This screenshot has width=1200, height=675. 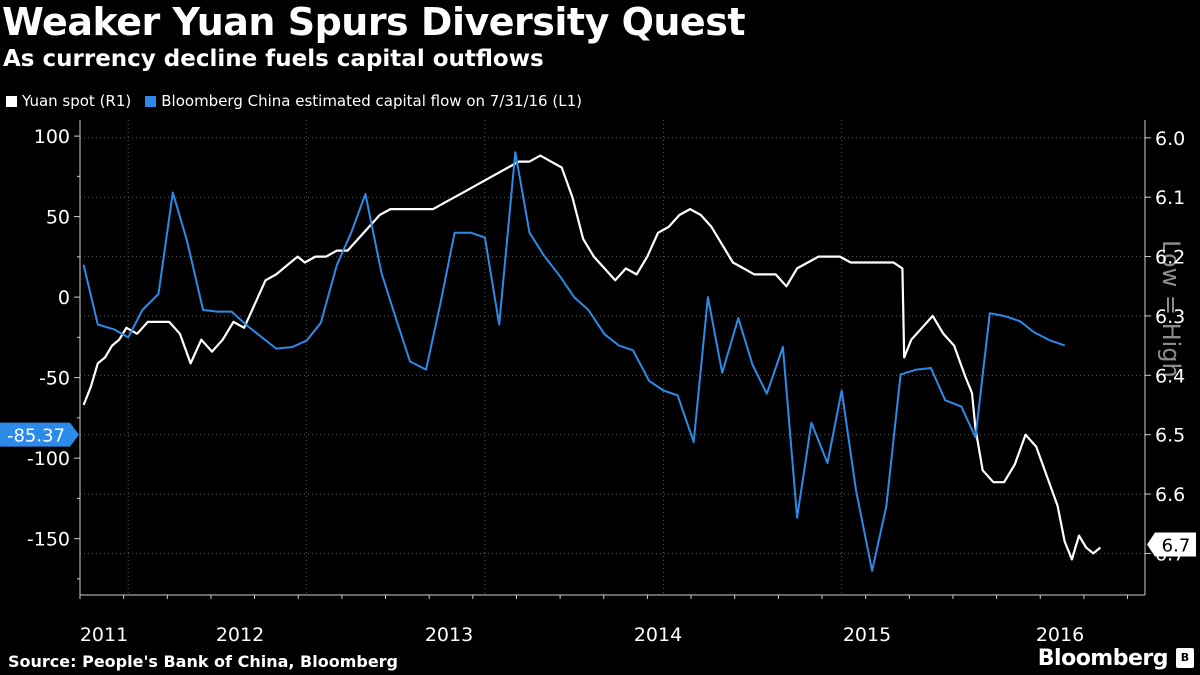 What do you see at coordinates (240, 635) in the screenshot?
I see `x-tick-label: 2012` at bounding box center [240, 635].